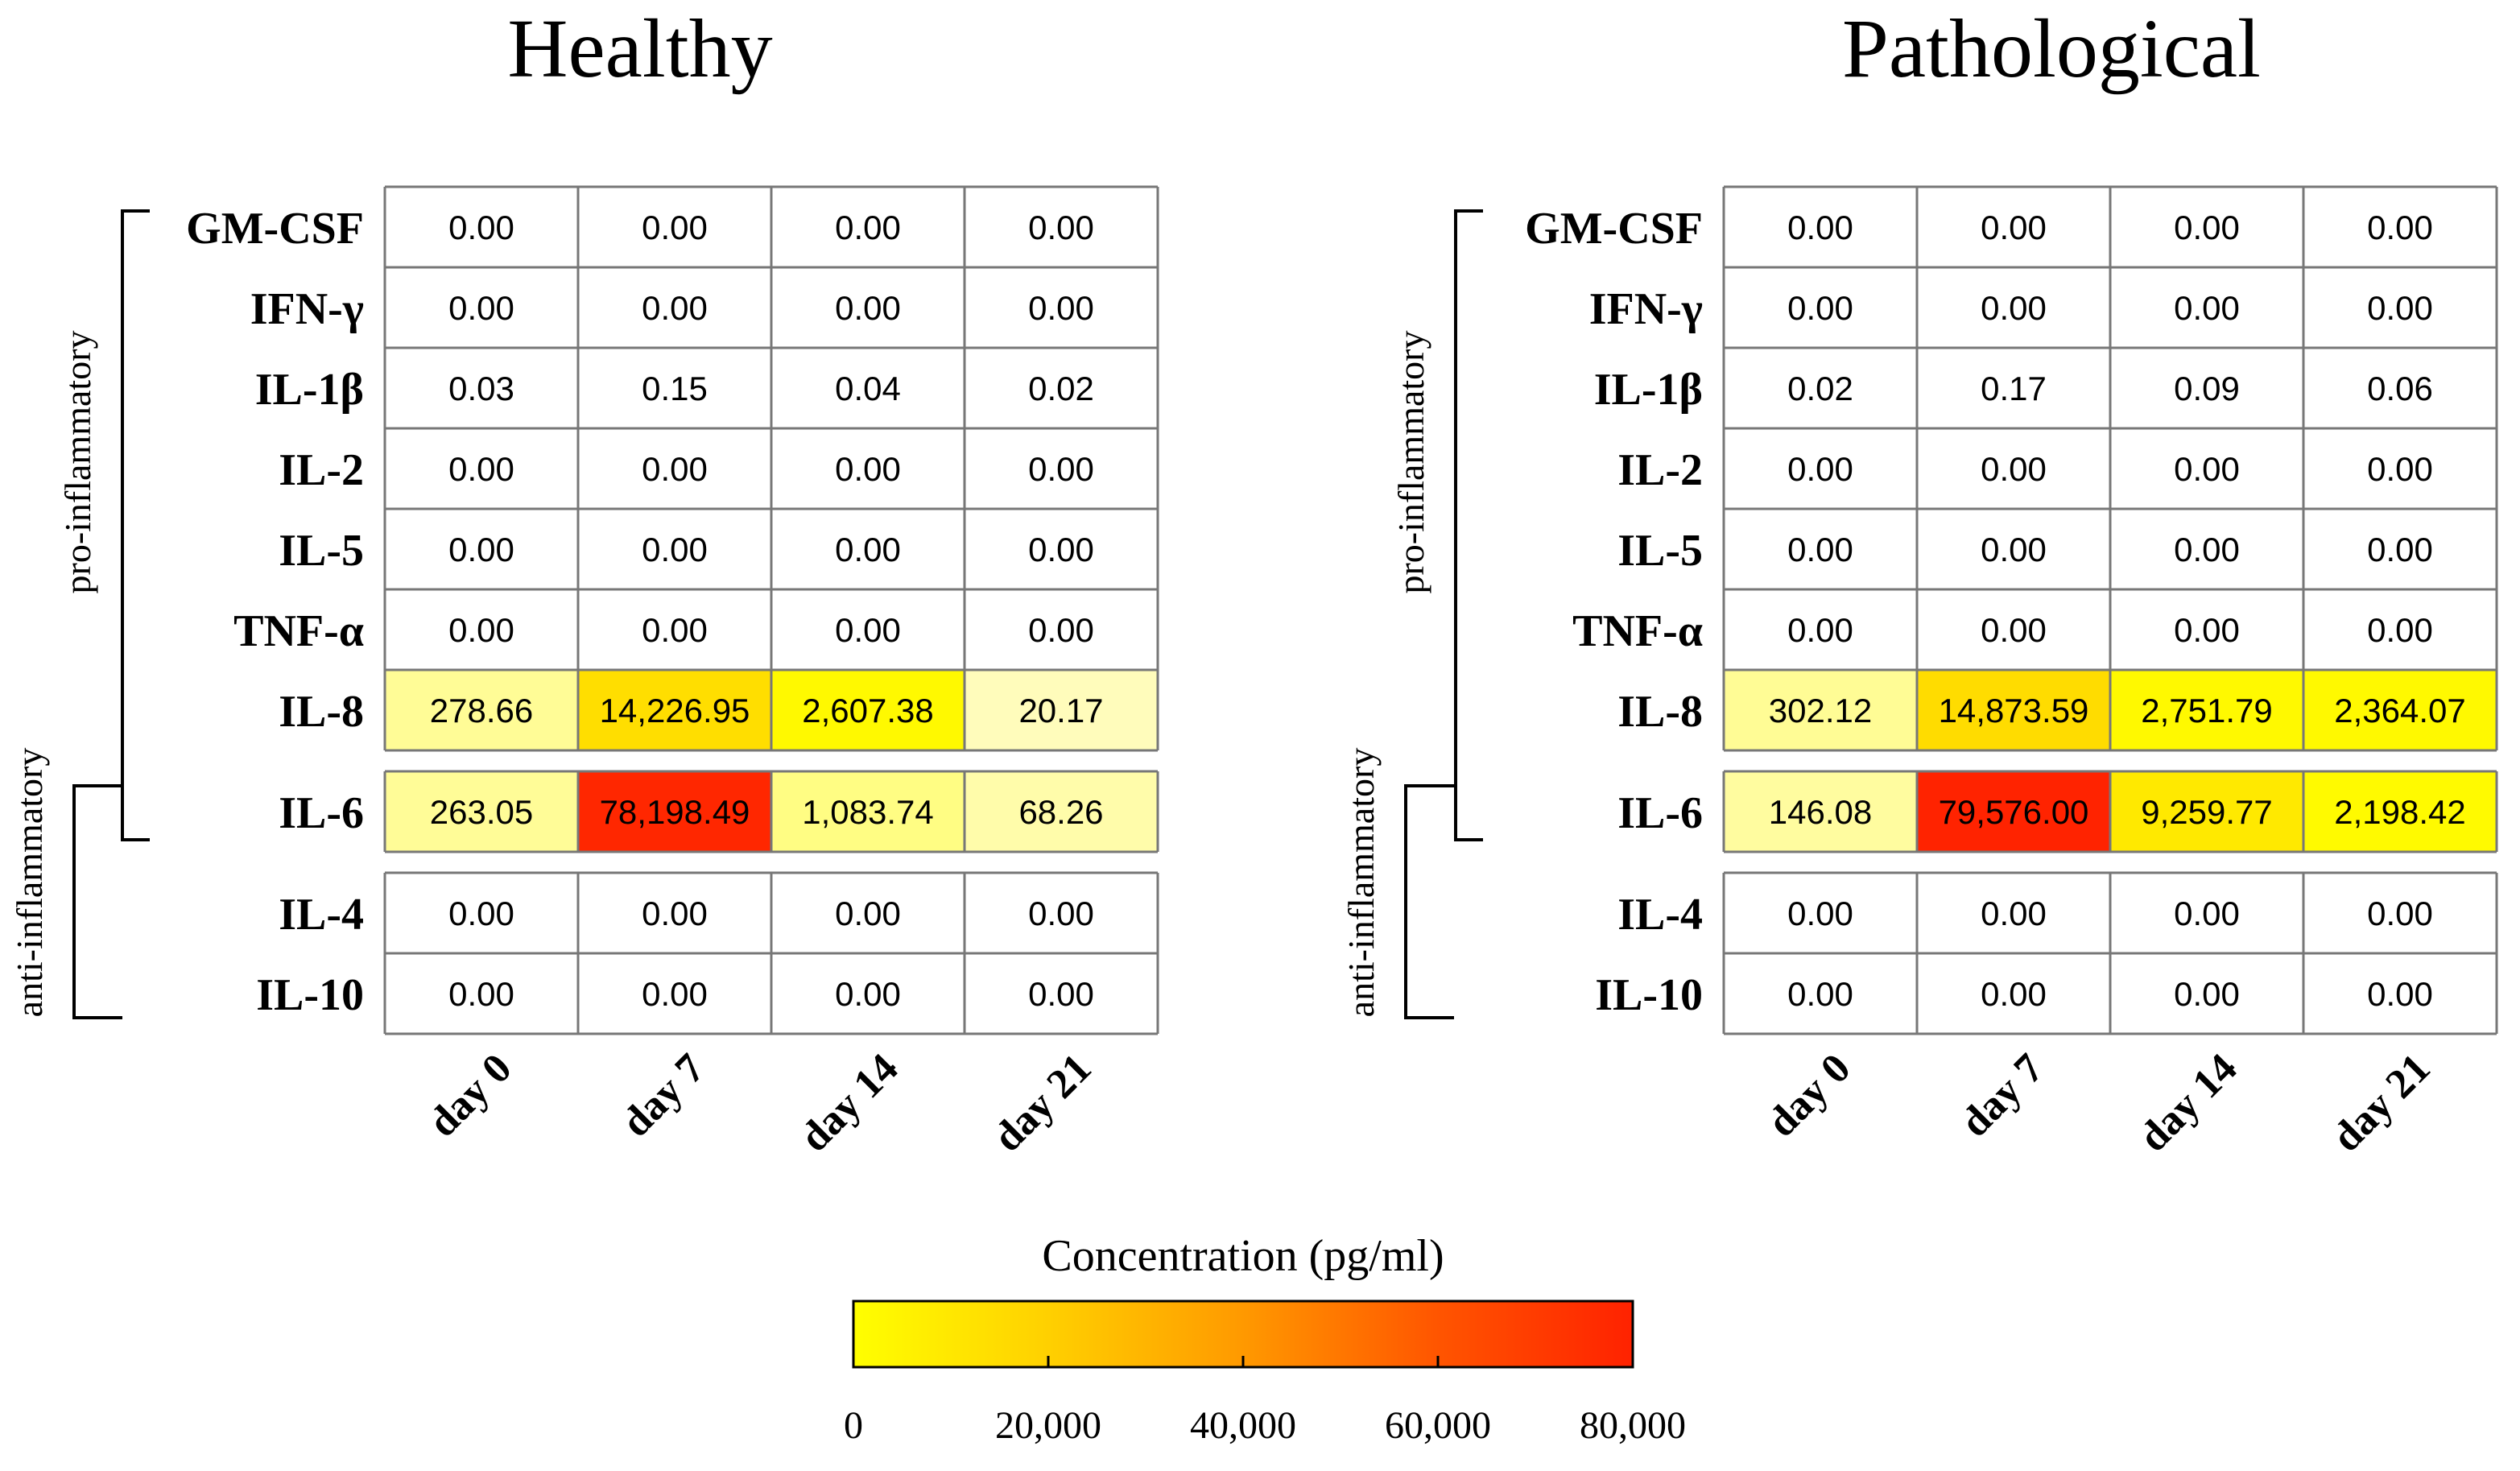 The image size is (2520, 1471). What do you see at coordinates (1243, 1426) in the screenshot?
I see `colorbar-tick-label: 40,000` at bounding box center [1243, 1426].